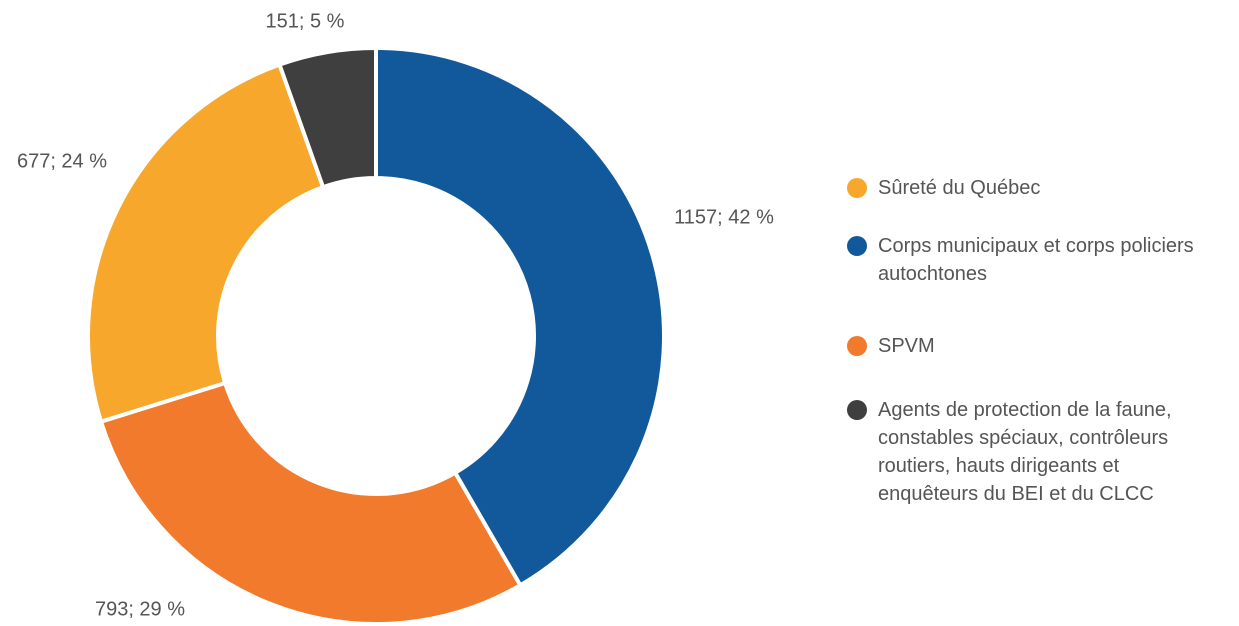 The image size is (1239, 626). I want to click on data-label: 151; 5 %, so click(305, 21).